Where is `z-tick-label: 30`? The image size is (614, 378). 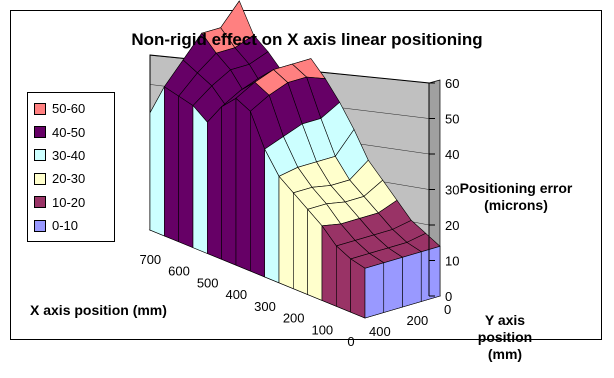 z-tick-label: 30 is located at coordinates (452, 190).